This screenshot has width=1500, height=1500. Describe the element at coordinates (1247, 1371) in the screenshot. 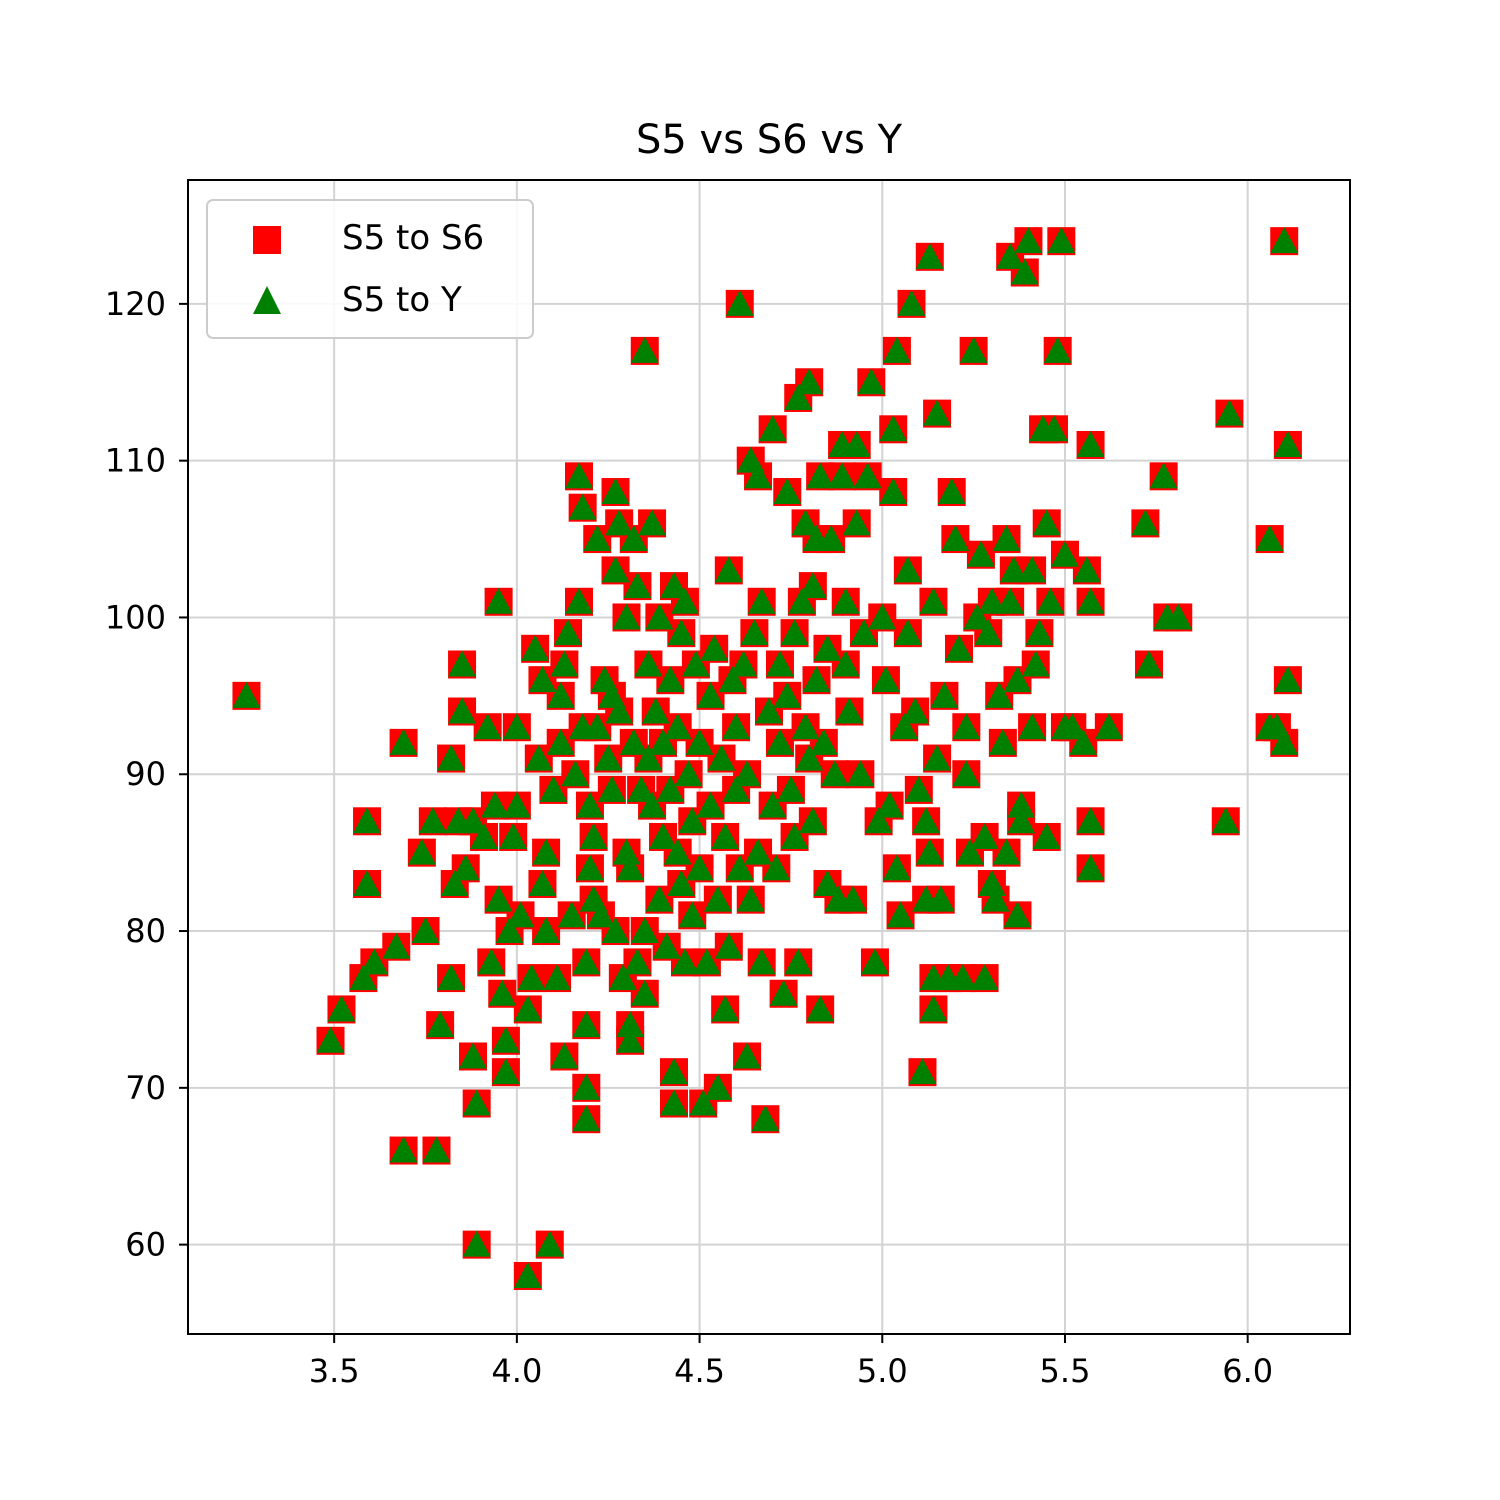

I see `x-tick-label: 6.0` at that location.